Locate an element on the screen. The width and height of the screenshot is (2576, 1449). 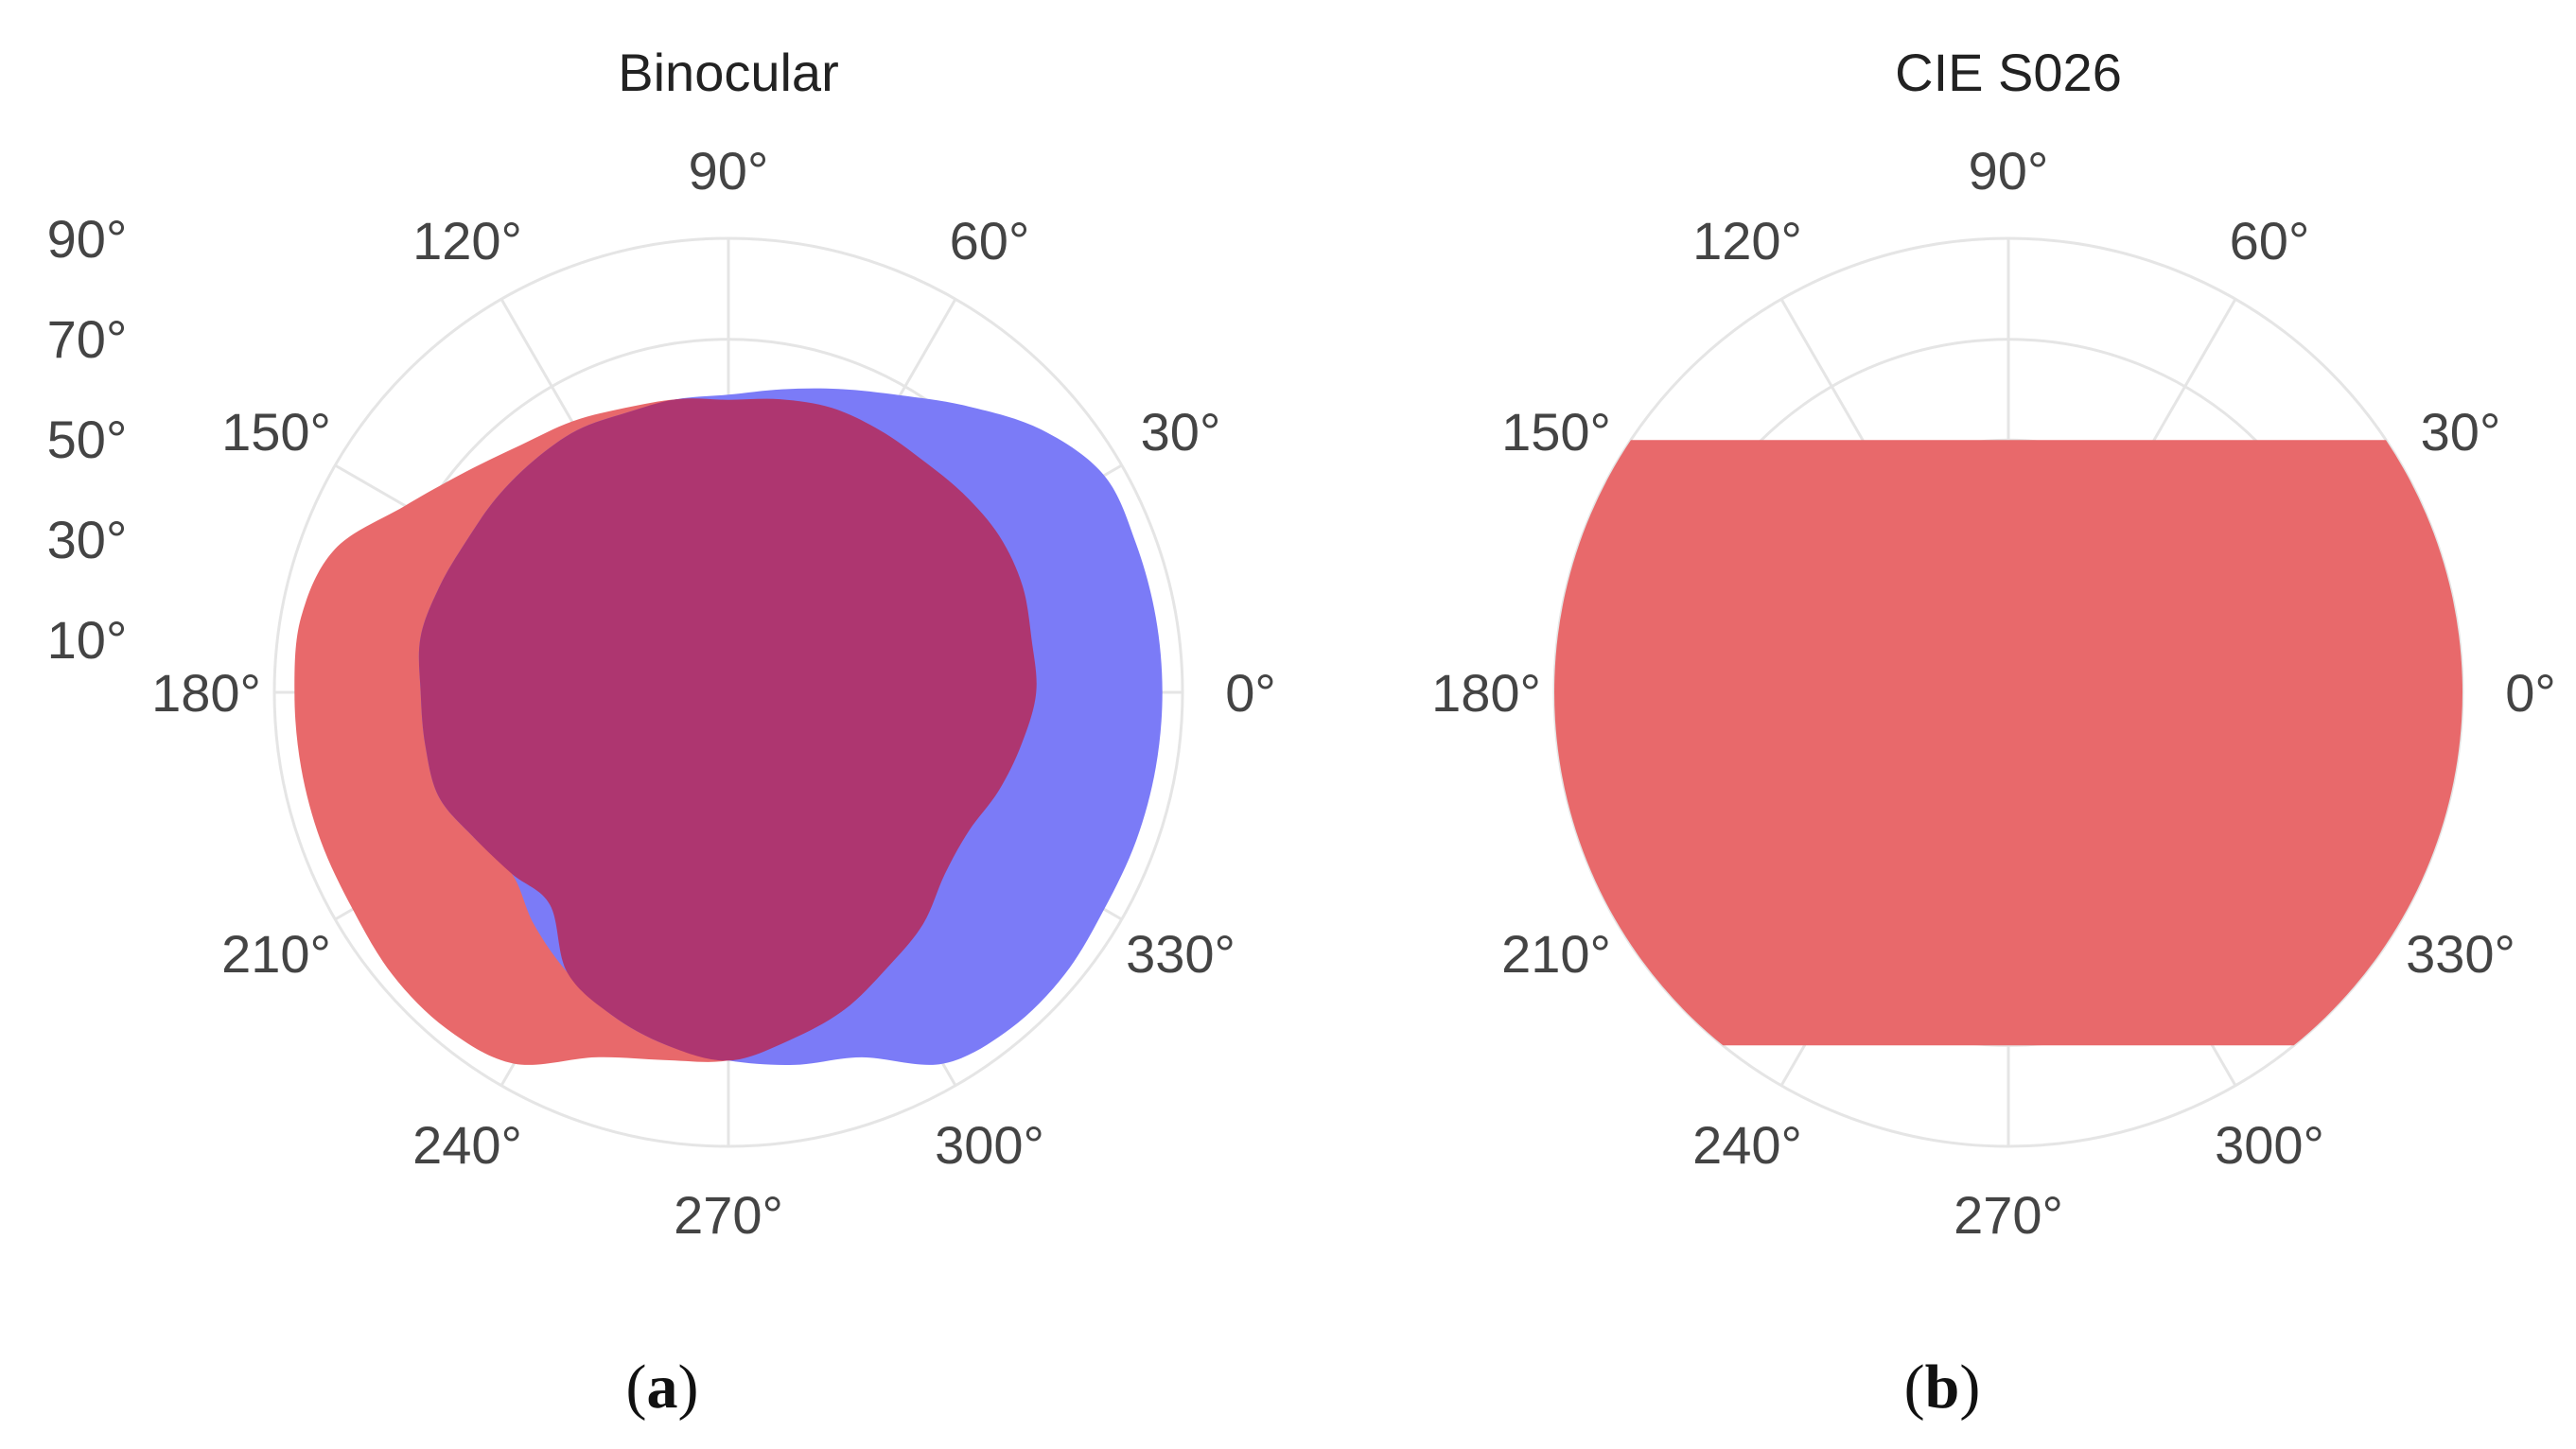
radial-tick-label-30: 30° is located at coordinates (88, 540).